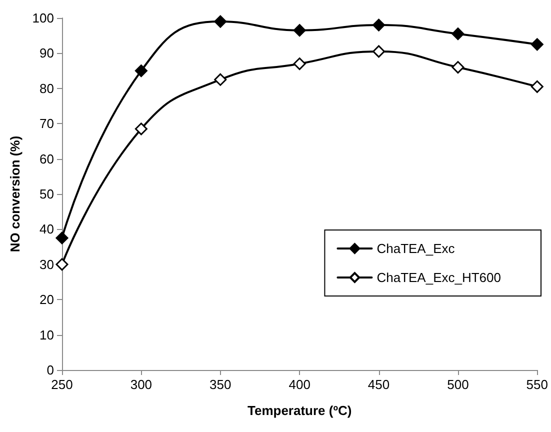 This screenshot has width=551, height=432. What do you see at coordinates (47, 88) in the screenshot?
I see `y-tick-label: 80` at bounding box center [47, 88].